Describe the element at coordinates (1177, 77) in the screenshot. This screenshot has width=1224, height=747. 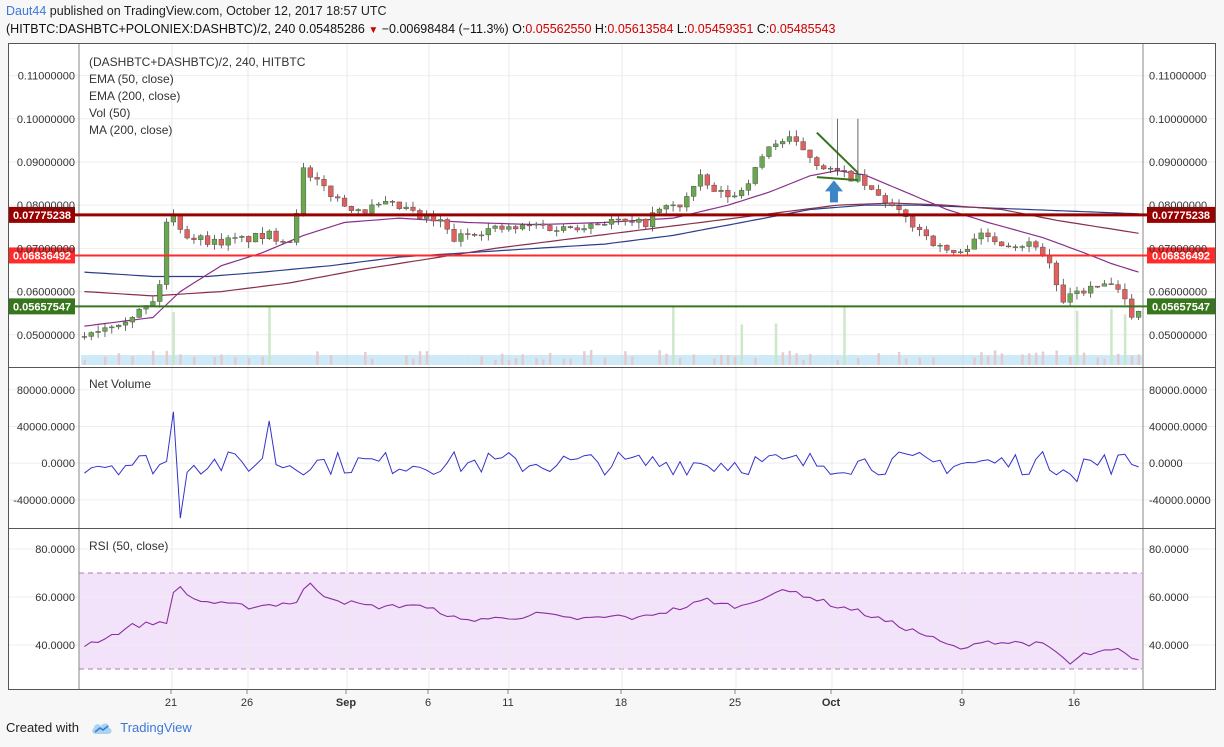
I see `price-ytick-right-0: 0.11000000` at that location.